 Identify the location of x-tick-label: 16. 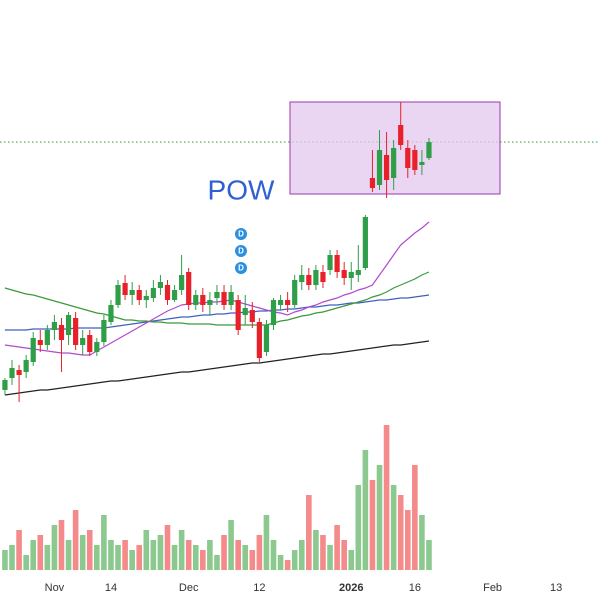
(415, 588).